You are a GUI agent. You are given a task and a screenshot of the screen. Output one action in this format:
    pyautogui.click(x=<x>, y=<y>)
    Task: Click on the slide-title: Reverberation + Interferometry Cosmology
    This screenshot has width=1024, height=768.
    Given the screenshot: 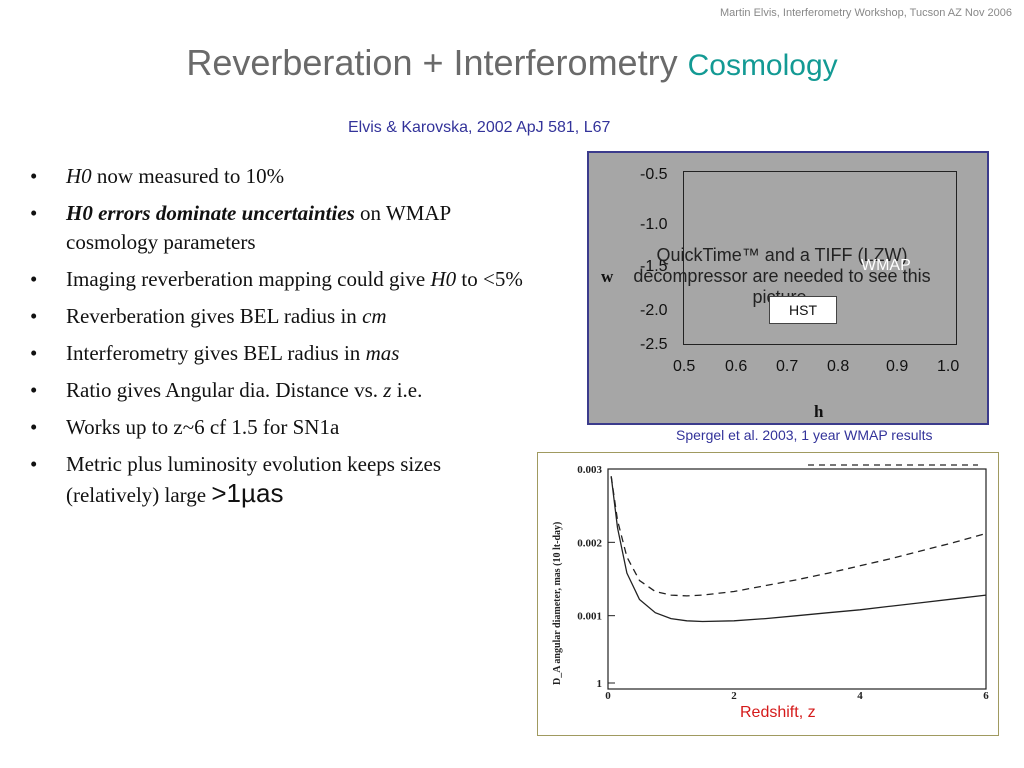 What is the action you would take?
    pyautogui.click(x=512, y=63)
    